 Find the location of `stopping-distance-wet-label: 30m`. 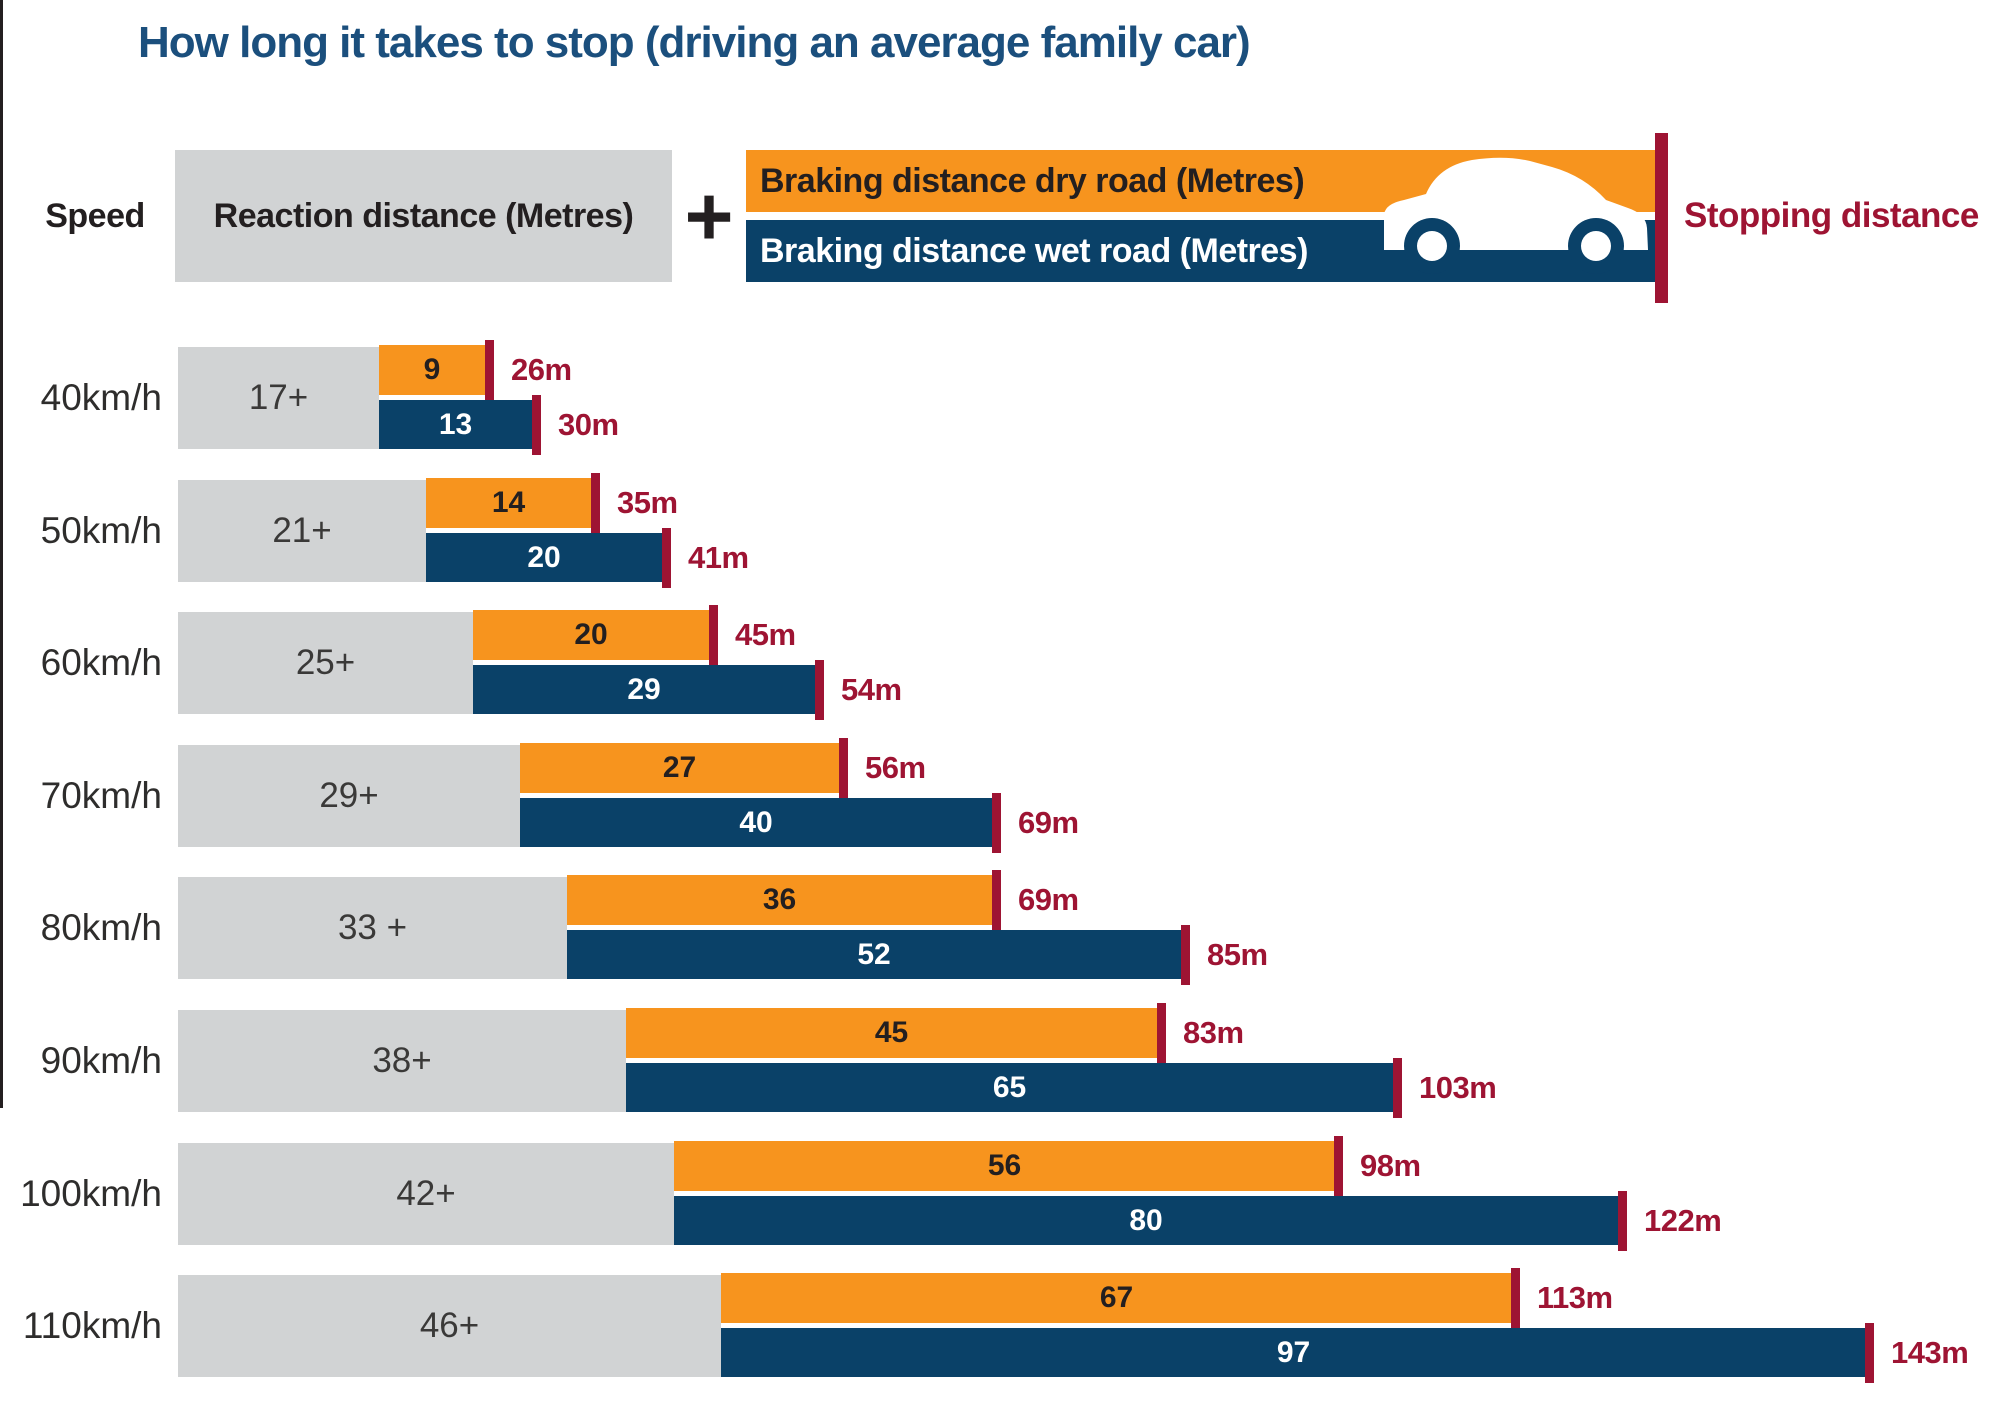

stopping-distance-wet-label: 30m is located at coordinates (588, 424).